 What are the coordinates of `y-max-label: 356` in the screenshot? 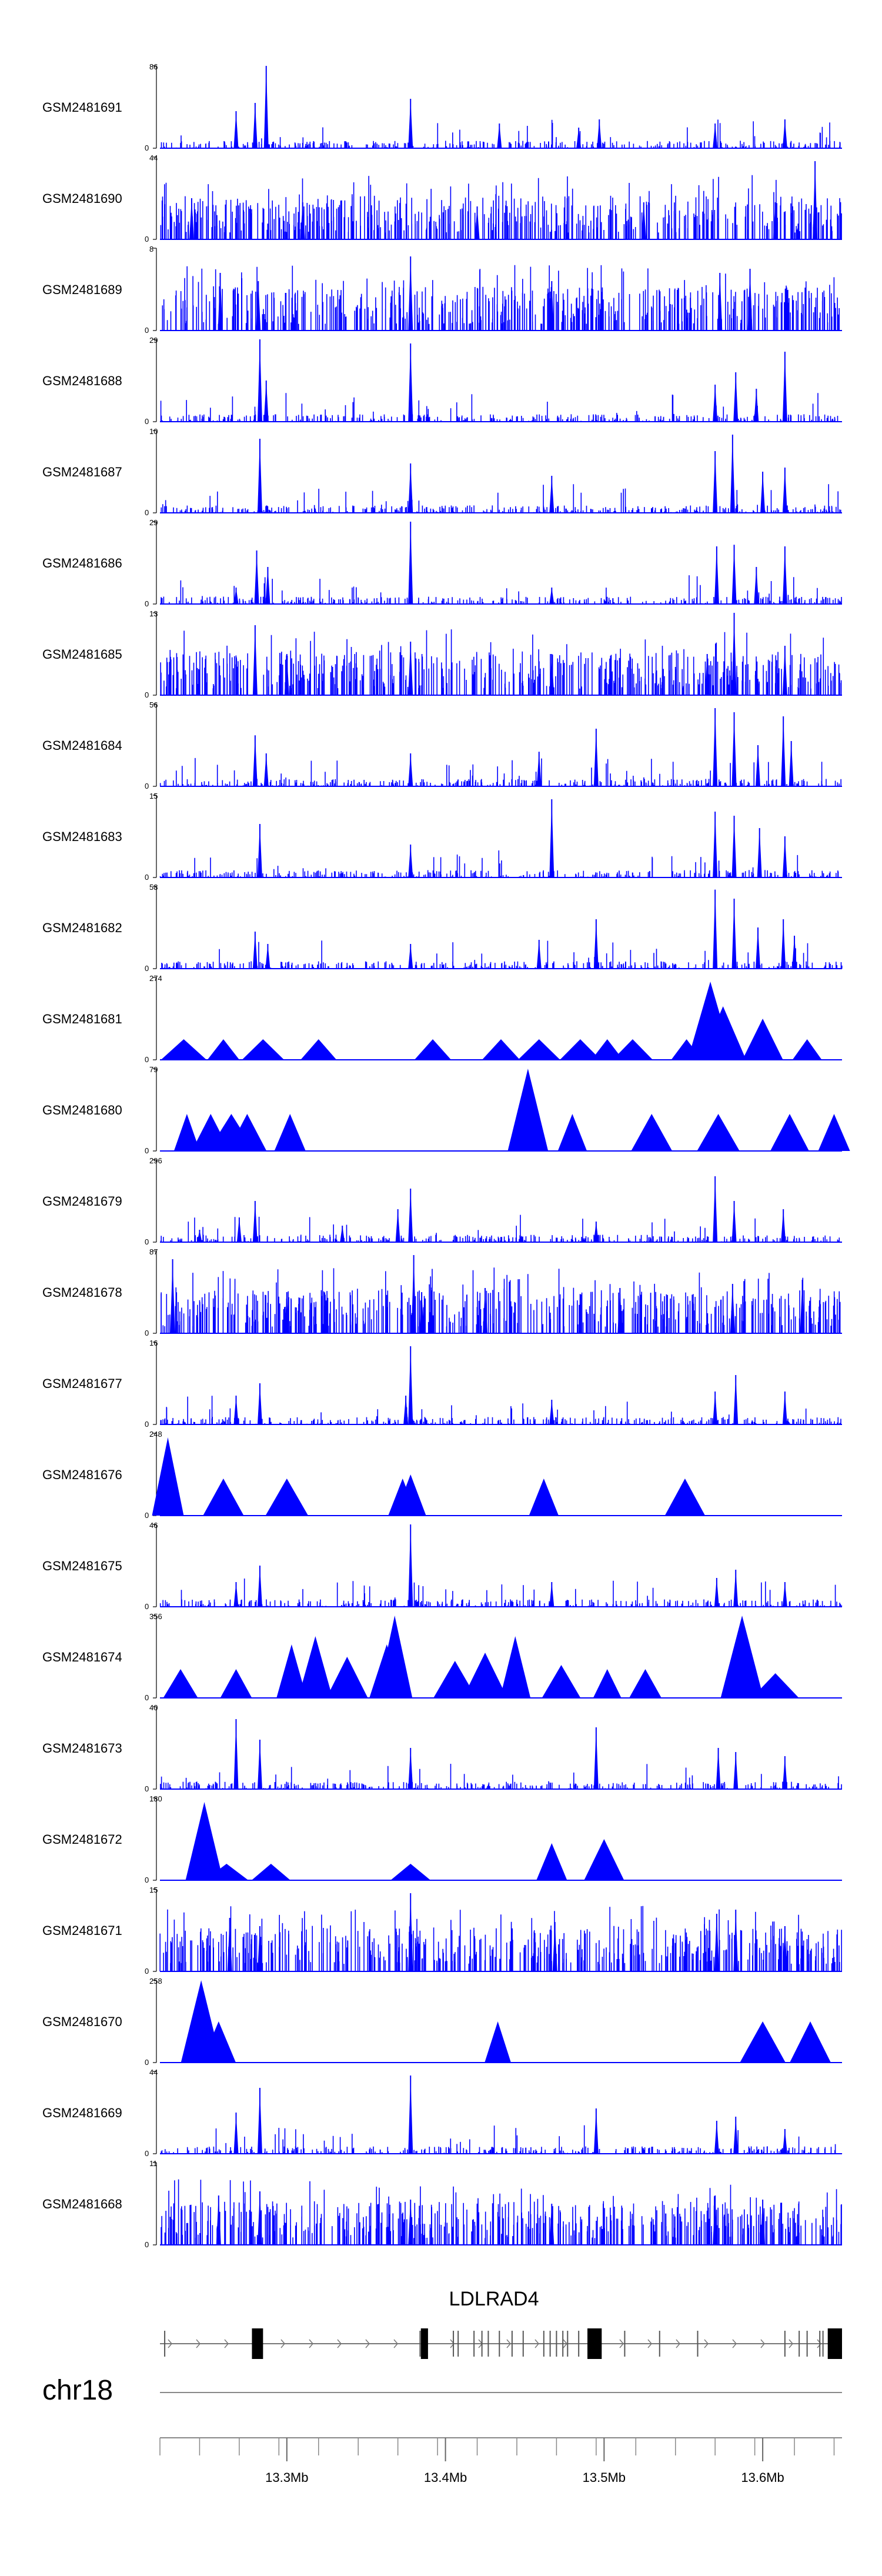 It's located at (155, 1616).